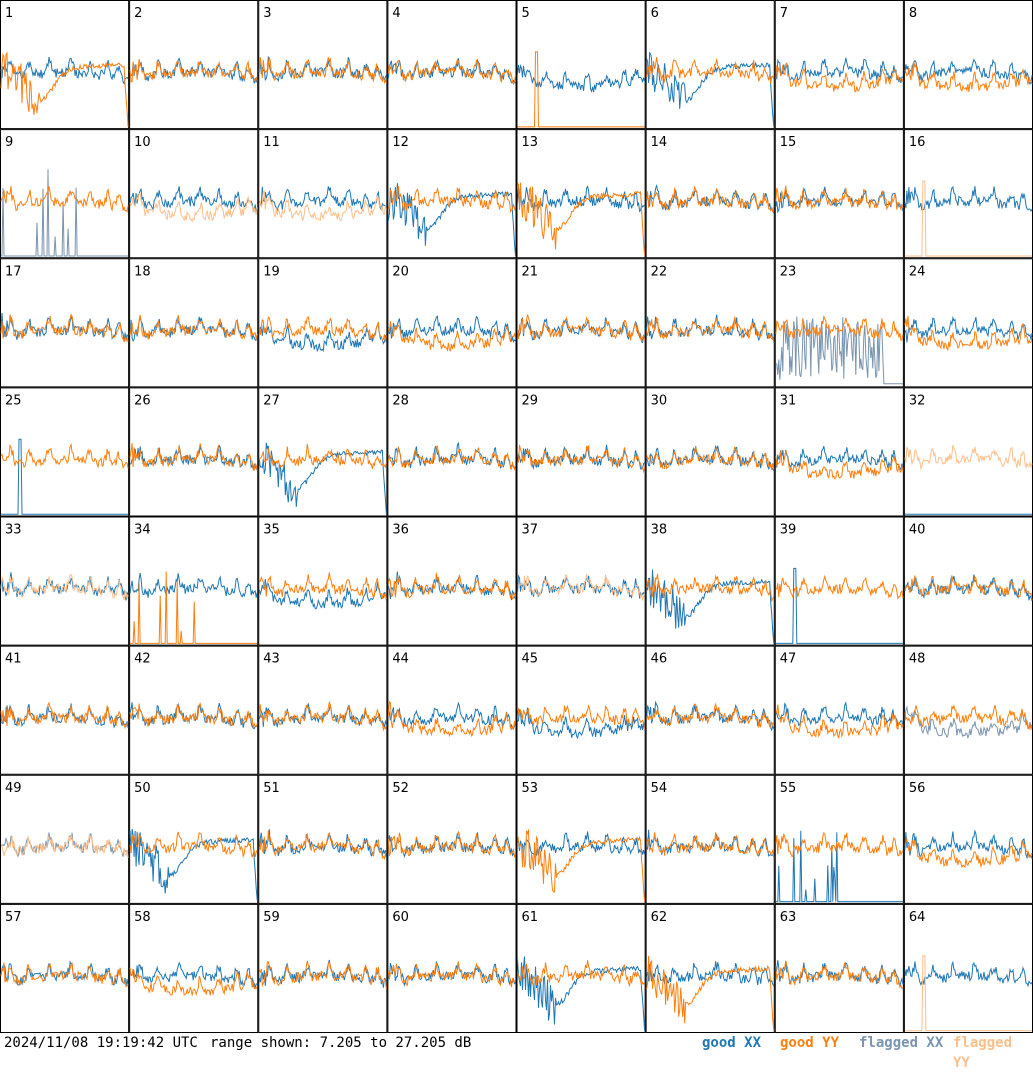 The width and height of the screenshot is (1033, 1073). What do you see at coordinates (271, 788) in the screenshot?
I see `panel-label: 51` at bounding box center [271, 788].